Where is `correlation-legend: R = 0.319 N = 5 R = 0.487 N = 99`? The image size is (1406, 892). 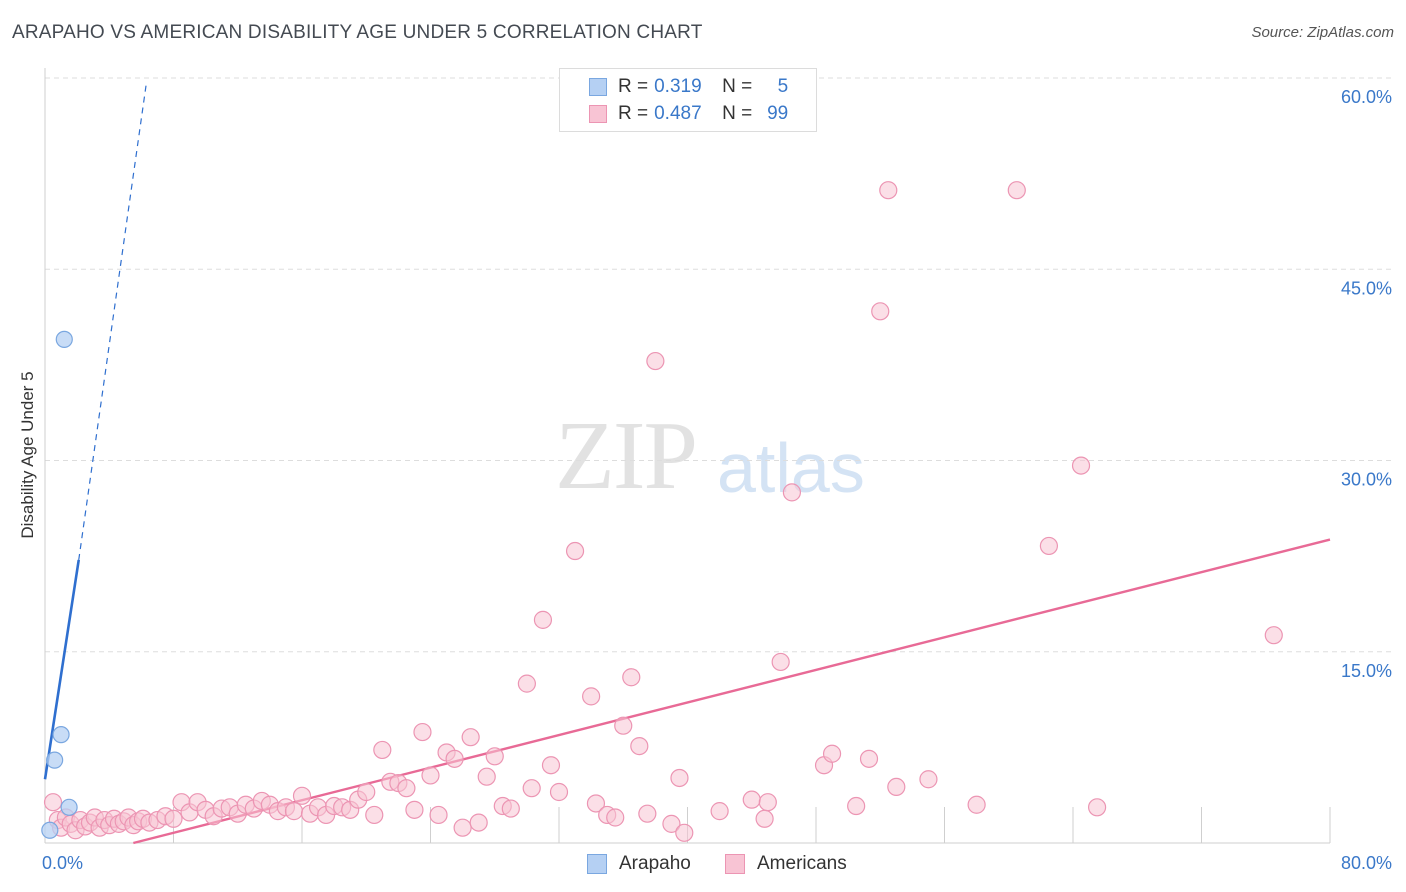 correlation-legend: R = 0.319 N = 5 R = 0.487 N = 99 is located at coordinates (688, 100).